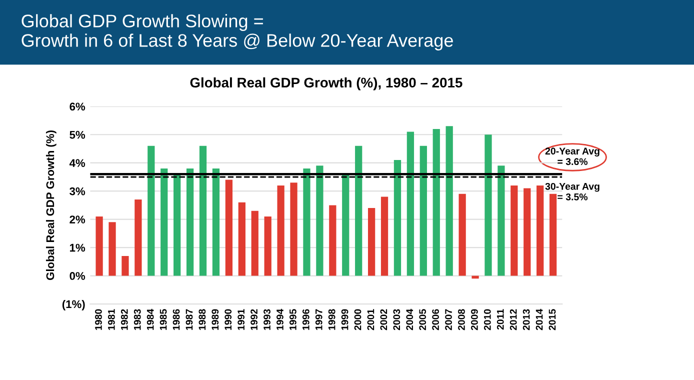 The width and height of the screenshot is (694, 380). I want to click on y-tick-label: 6%, so click(78, 106).